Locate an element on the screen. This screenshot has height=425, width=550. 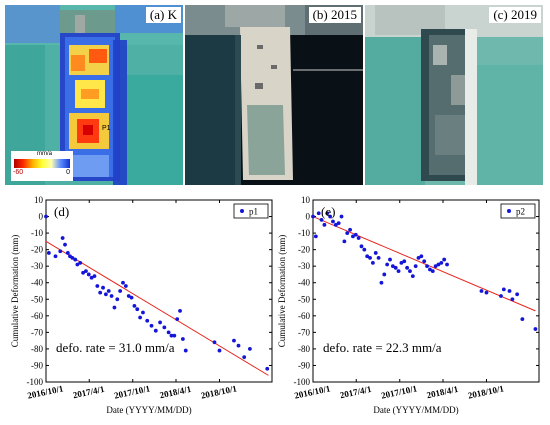
defo-rate-annotation: defo. rate = 31.0 mm/a is located at coordinates (115, 347).